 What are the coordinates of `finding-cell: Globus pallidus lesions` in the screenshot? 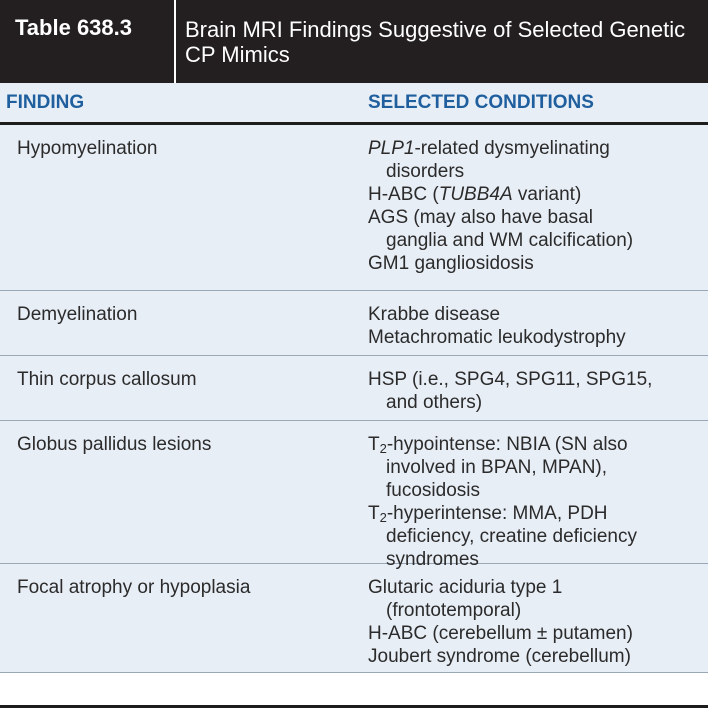 It's located at (114, 444).